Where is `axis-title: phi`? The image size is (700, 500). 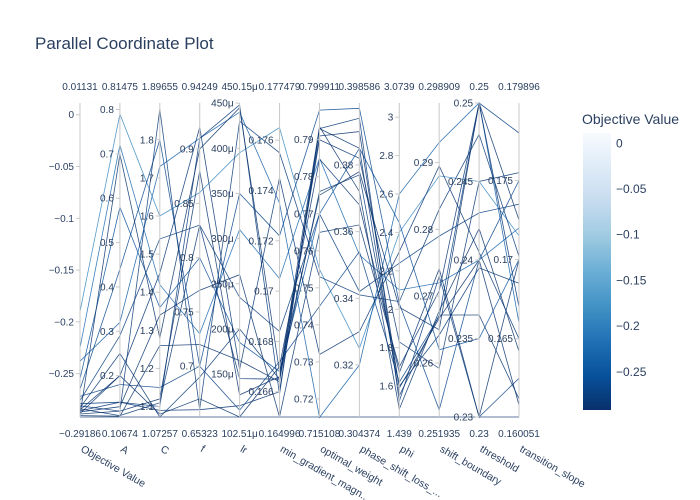 axis-title: phi is located at coordinates (407, 451).